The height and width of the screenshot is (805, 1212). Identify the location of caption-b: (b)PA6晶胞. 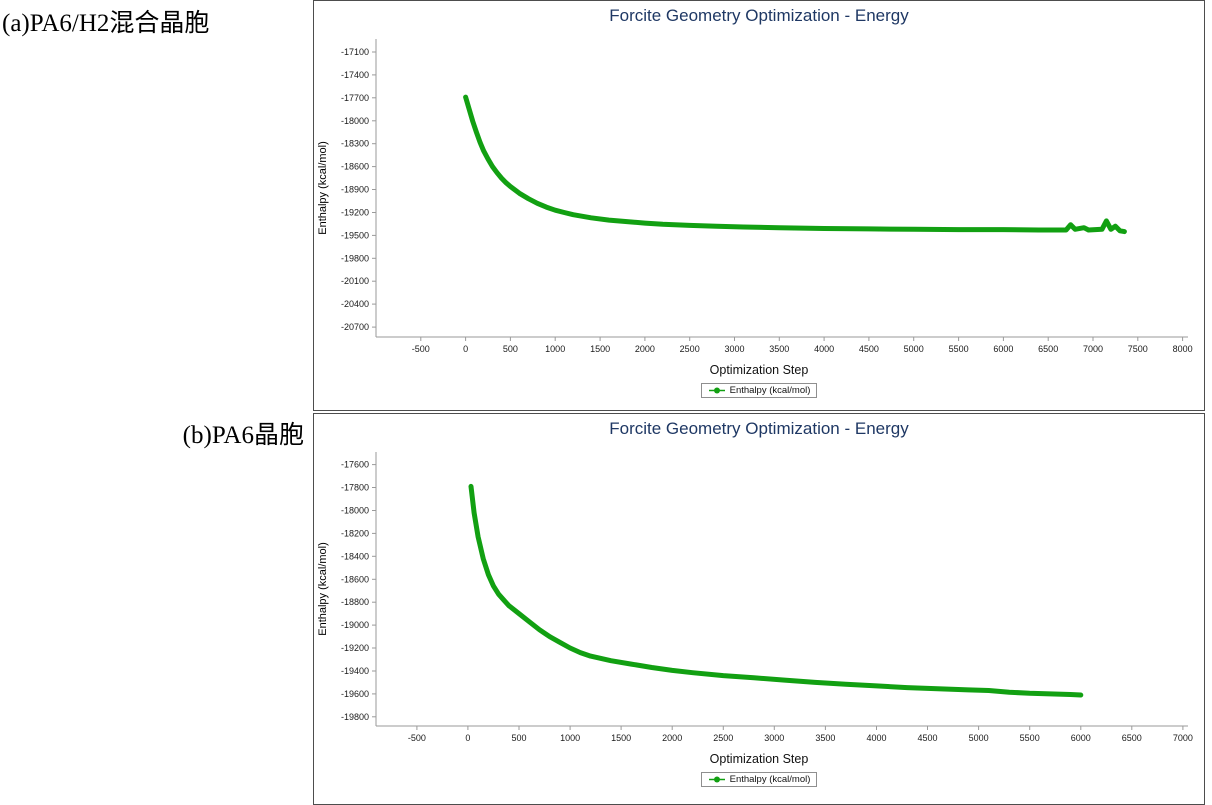
(243, 435).